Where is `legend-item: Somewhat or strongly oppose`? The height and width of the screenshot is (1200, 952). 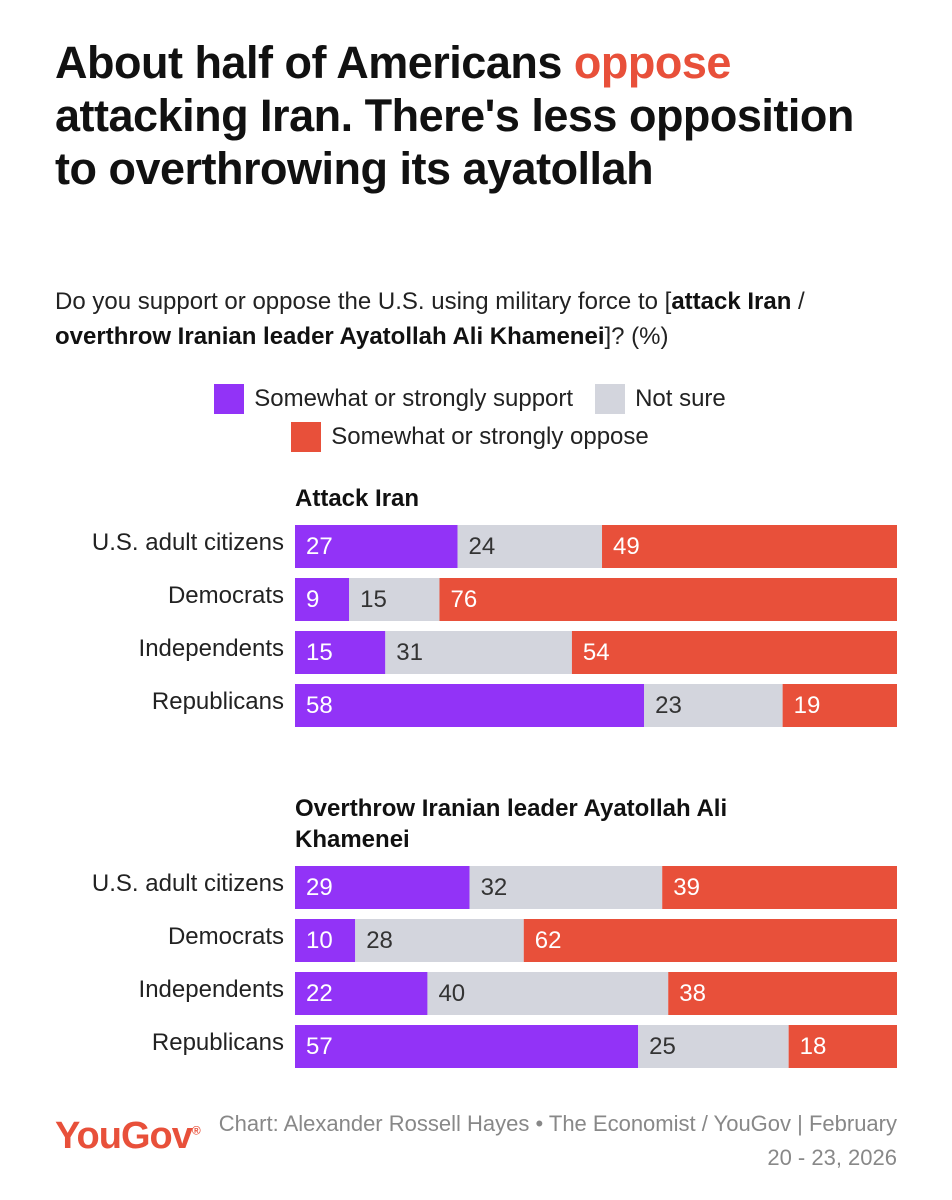 legend-item: Somewhat or strongly oppose is located at coordinates (470, 437).